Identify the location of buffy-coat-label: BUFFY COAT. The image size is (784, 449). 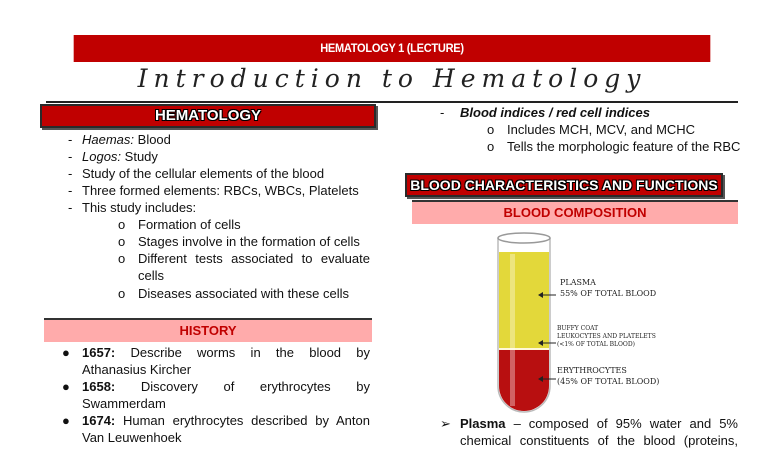
(578, 328).